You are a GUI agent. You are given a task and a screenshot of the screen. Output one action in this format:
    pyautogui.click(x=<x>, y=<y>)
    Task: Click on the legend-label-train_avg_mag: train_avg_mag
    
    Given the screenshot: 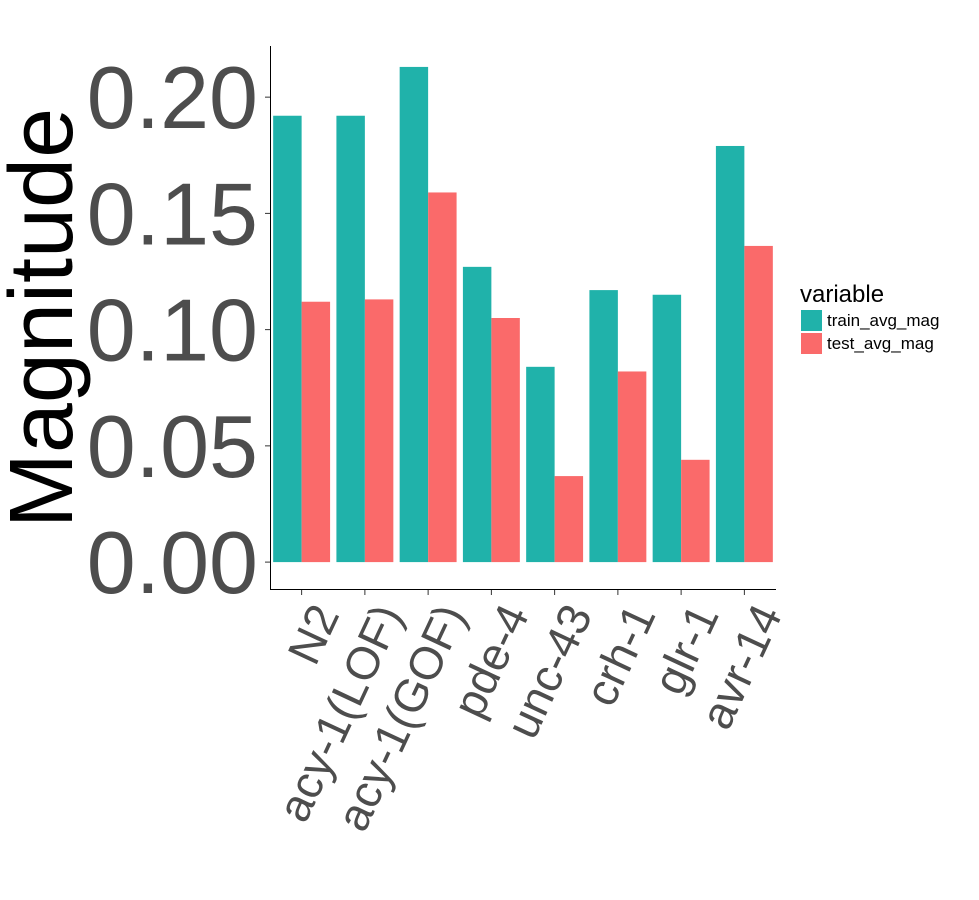 What is the action you would take?
    pyautogui.click(x=883, y=320)
    